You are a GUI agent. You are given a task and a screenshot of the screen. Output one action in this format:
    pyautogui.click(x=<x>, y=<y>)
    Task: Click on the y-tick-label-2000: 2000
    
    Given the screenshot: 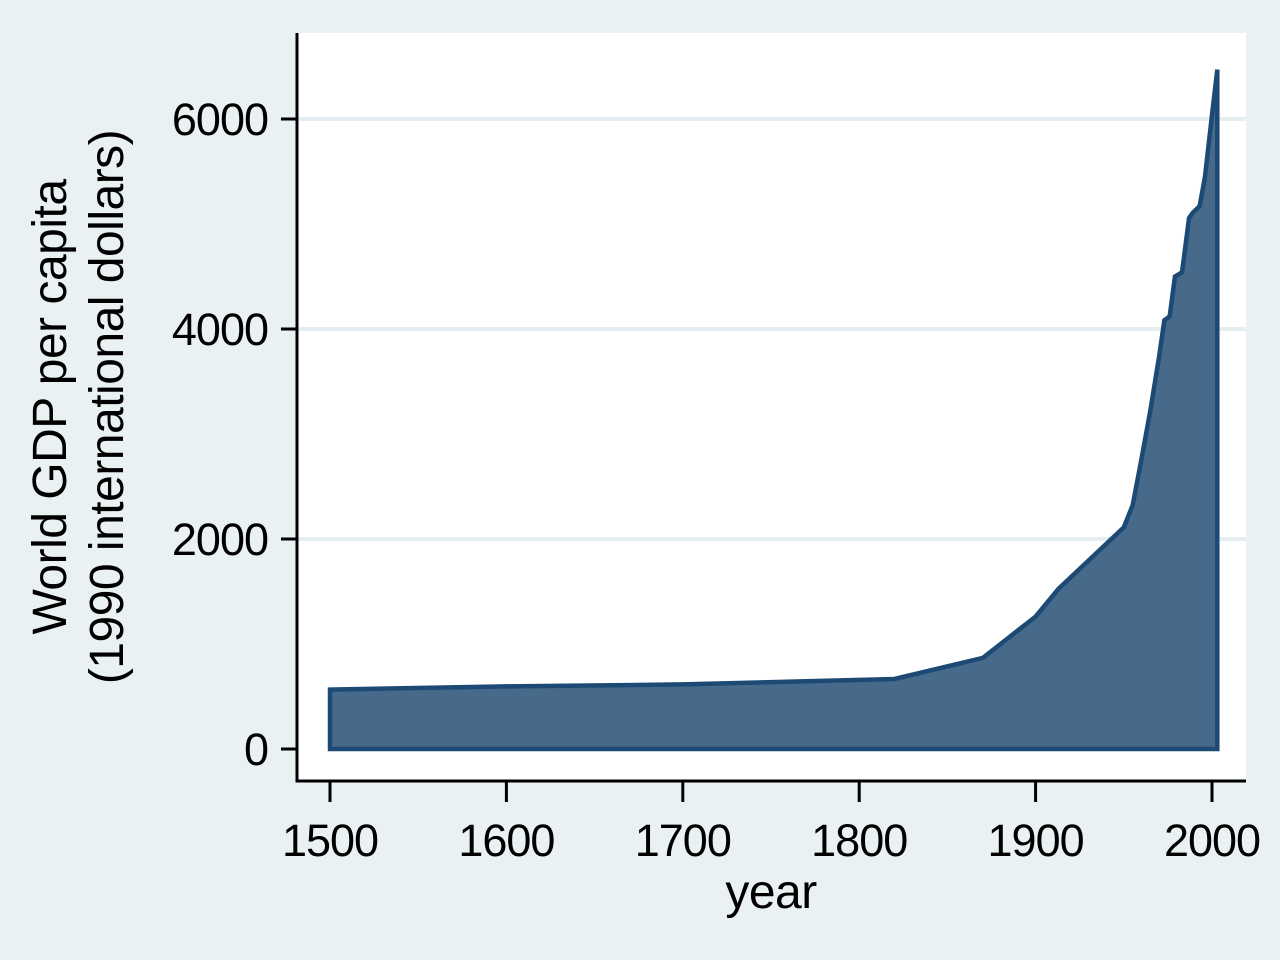 What is the action you would take?
    pyautogui.click(x=220, y=539)
    